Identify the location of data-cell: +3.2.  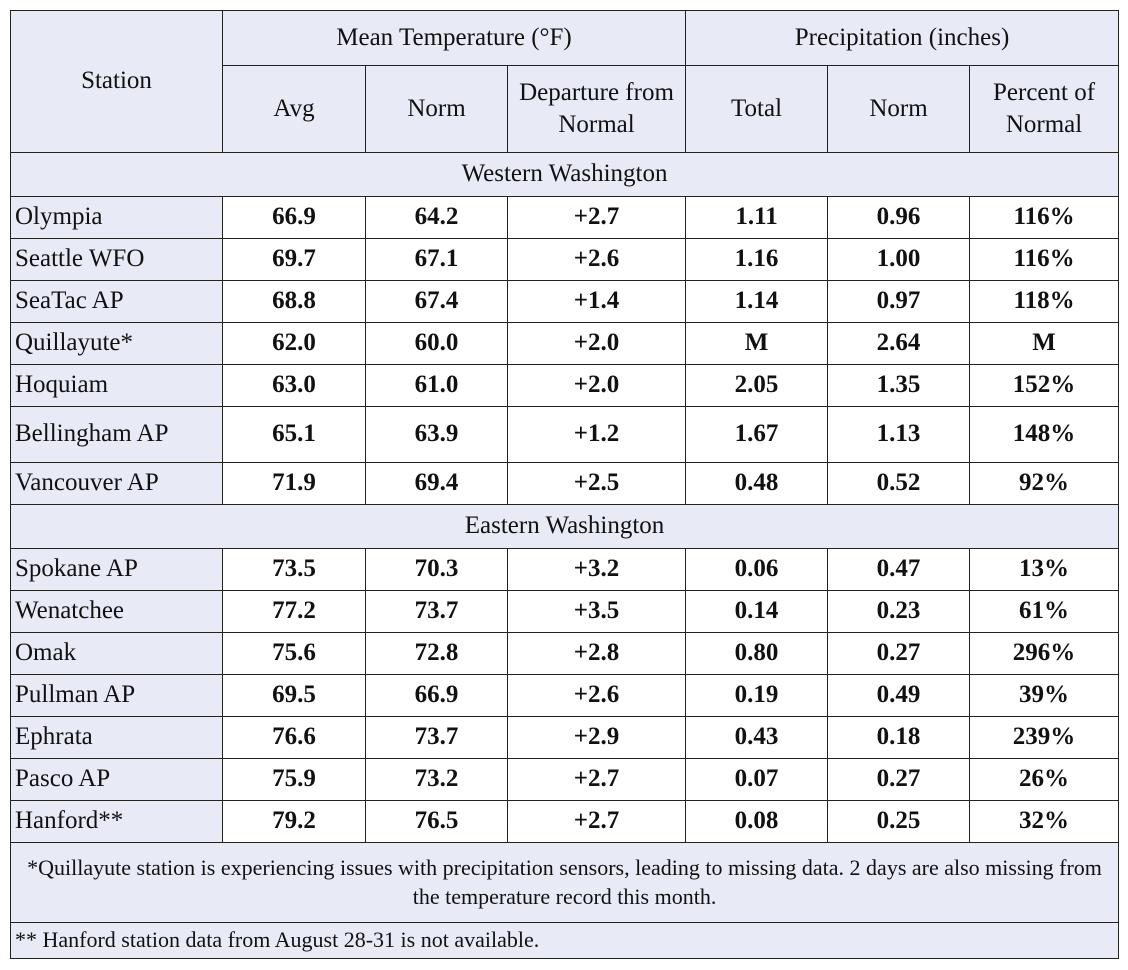
(596, 569).